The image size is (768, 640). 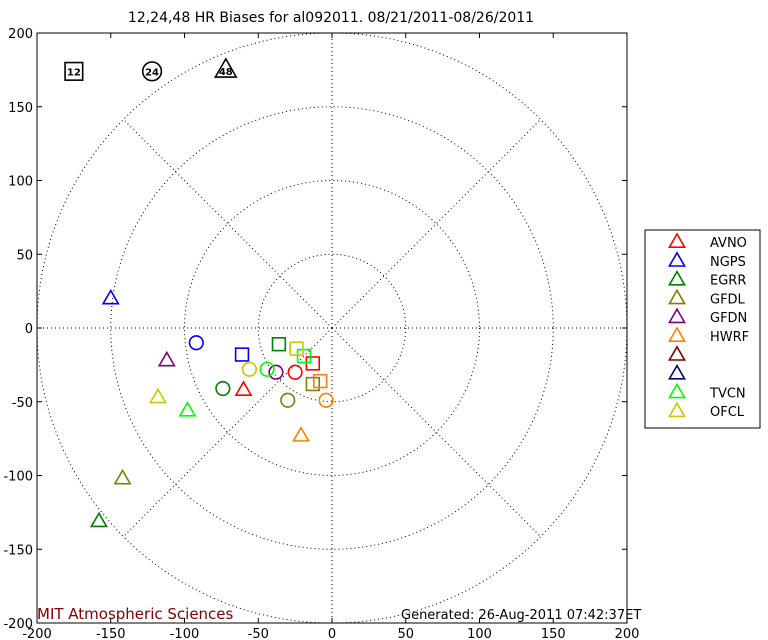 What do you see at coordinates (727, 393) in the screenshot?
I see `legend-label: TVCN` at bounding box center [727, 393].